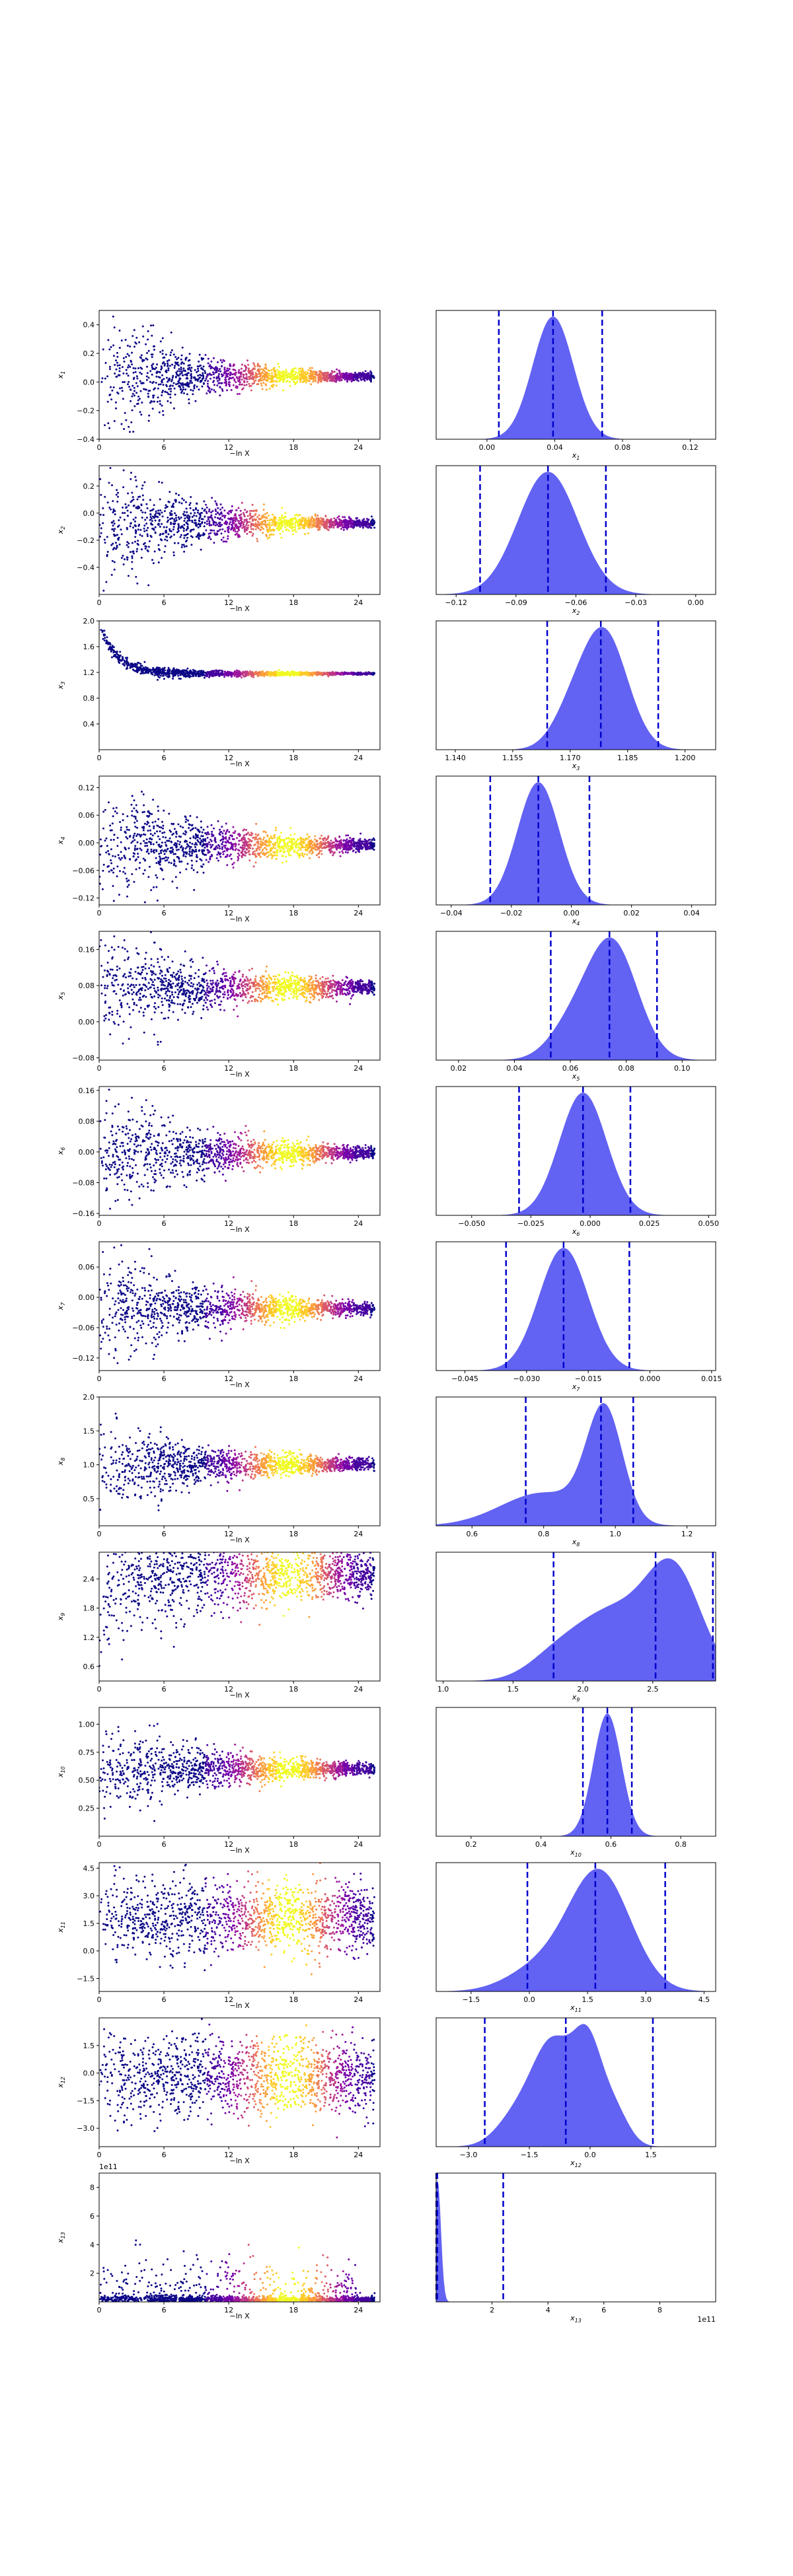 The width and height of the screenshot is (793, 2576). Describe the element at coordinates (86, 411) in the screenshot. I see `y-tick-label: −0.2` at that location.